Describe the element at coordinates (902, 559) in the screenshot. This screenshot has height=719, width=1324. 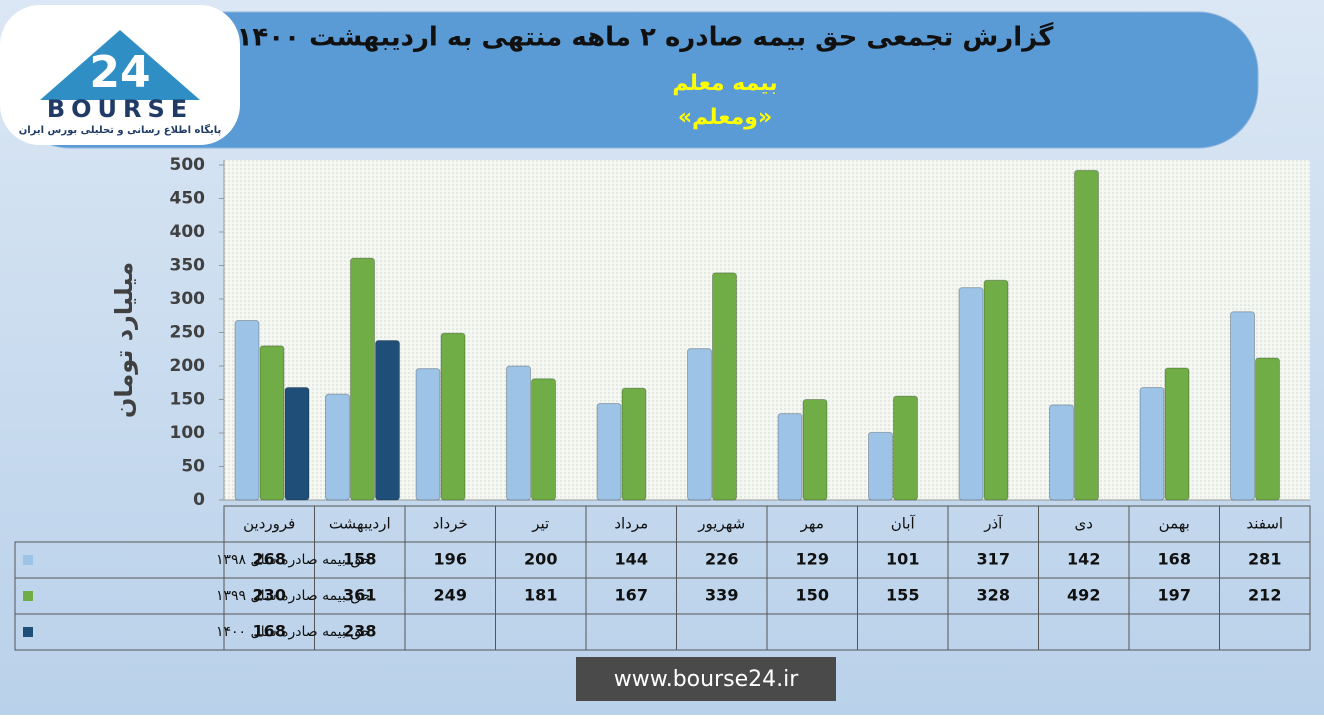
I see `table-value: 101` at that location.